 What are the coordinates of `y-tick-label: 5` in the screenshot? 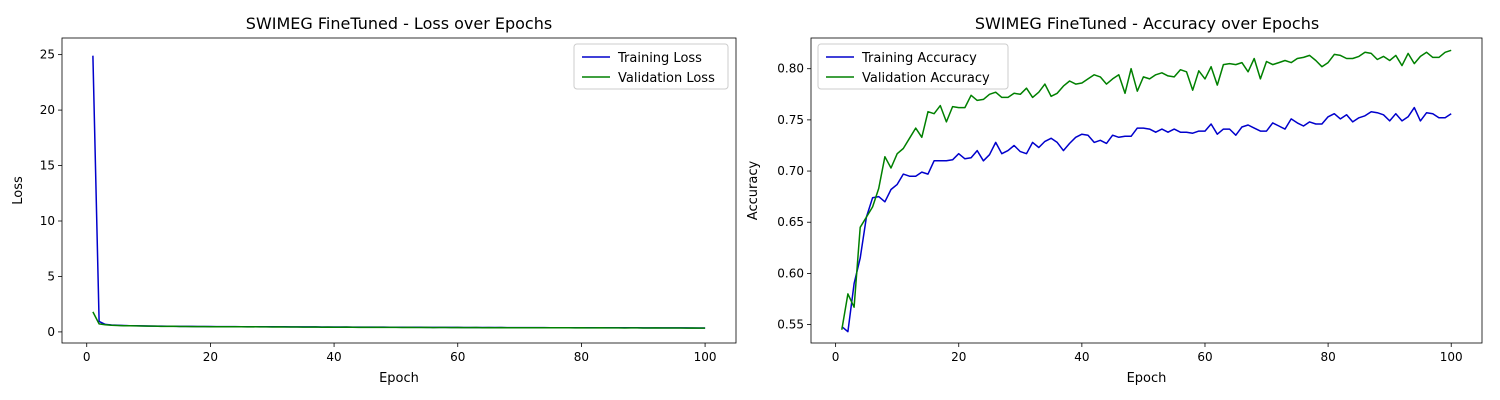 It's located at (51, 276).